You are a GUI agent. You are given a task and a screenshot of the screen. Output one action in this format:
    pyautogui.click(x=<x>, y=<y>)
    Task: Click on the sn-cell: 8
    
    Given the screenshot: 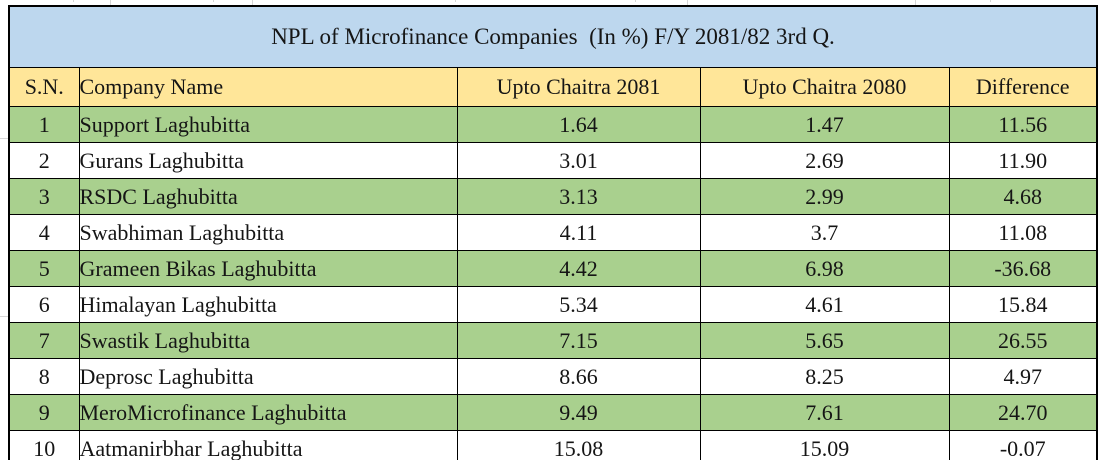 What is the action you would take?
    pyautogui.click(x=44, y=376)
    